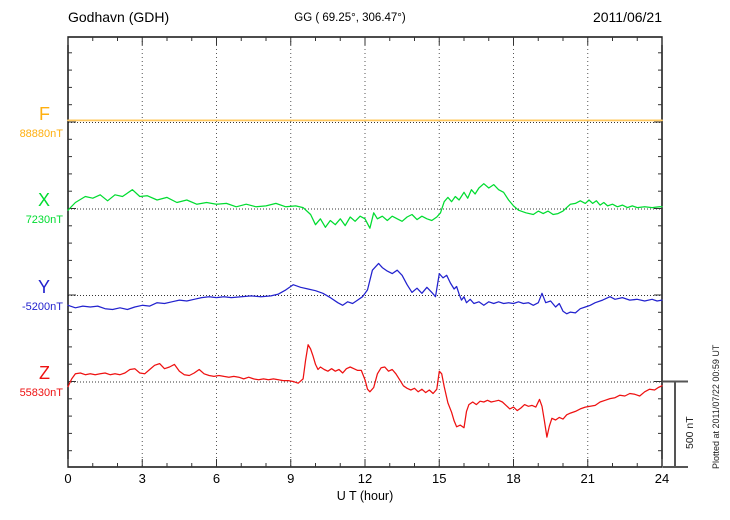  What do you see at coordinates (41, 134) in the screenshot?
I see `trace-baseline-value-f: 88880nT` at bounding box center [41, 134].